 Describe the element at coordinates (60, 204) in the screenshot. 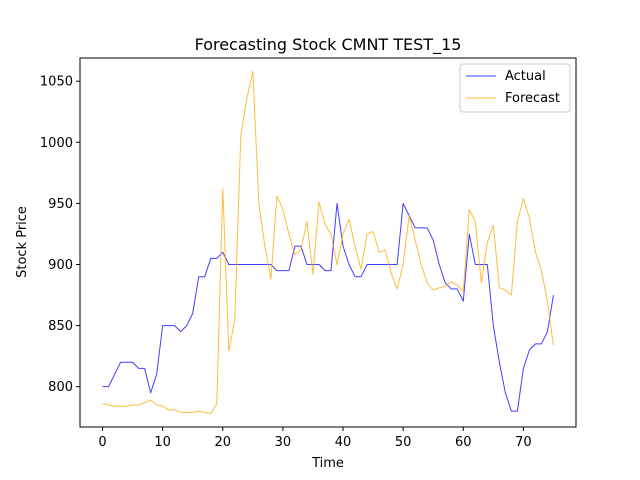

I see `y-tick-label: 950` at that location.